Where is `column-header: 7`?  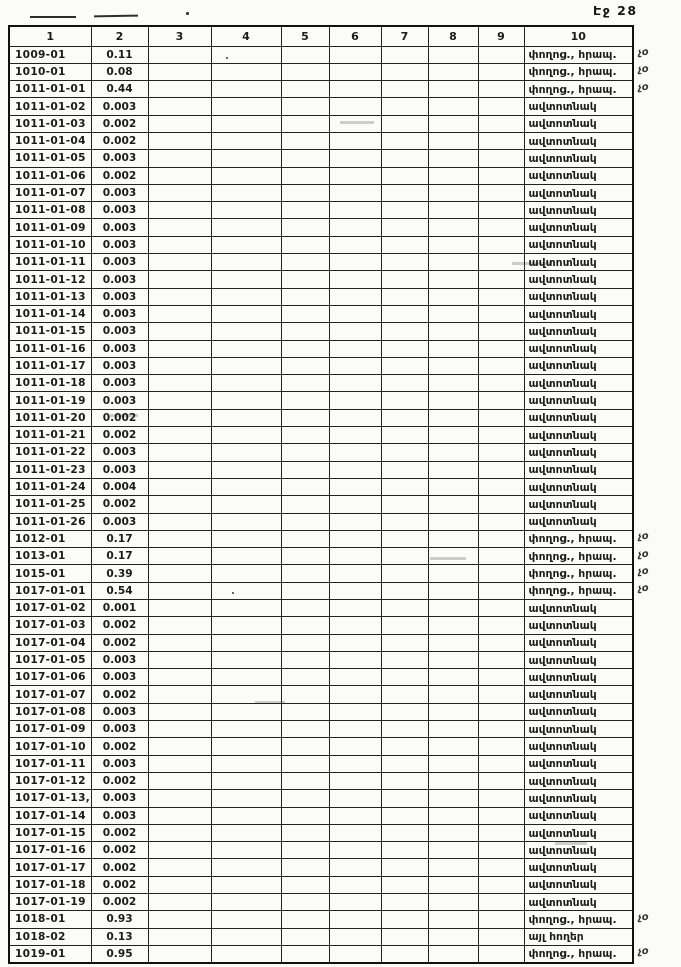 column-header: 7 is located at coordinates (404, 36).